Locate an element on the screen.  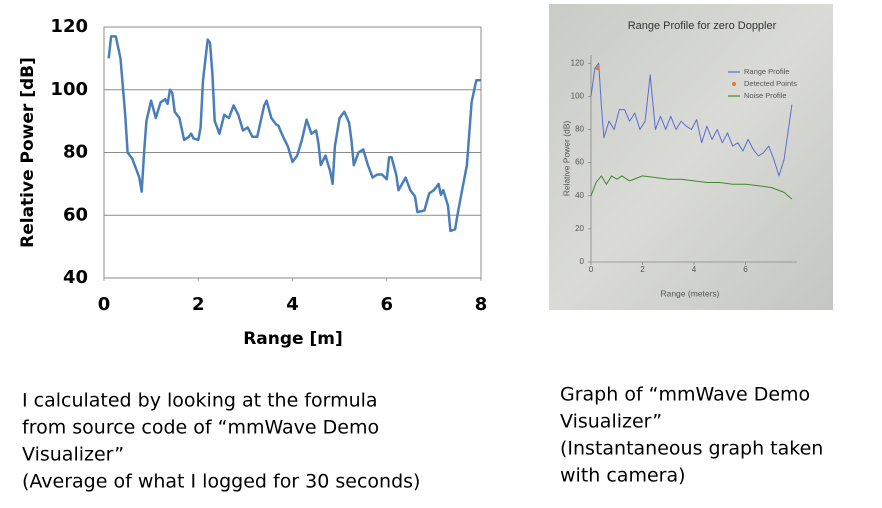
caption-line: I calculated by looking at the formula is located at coordinates (200, 401).